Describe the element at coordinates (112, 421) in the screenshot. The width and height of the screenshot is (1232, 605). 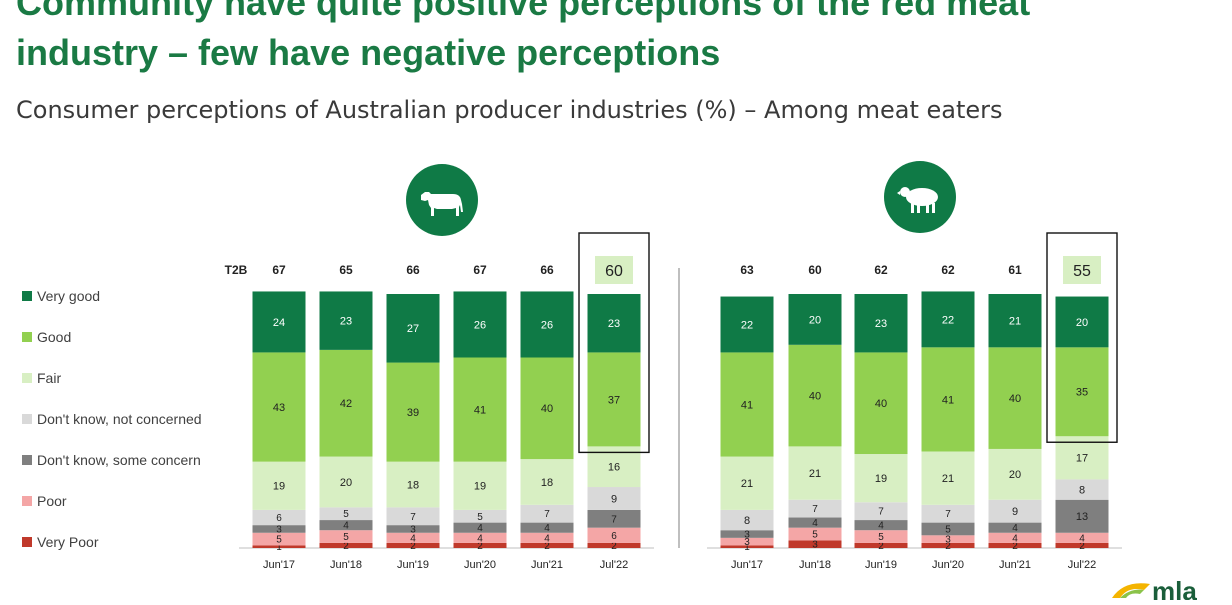
I see `legend-item-dont-know-not-concerned: Don't know, not concerned` at that location.